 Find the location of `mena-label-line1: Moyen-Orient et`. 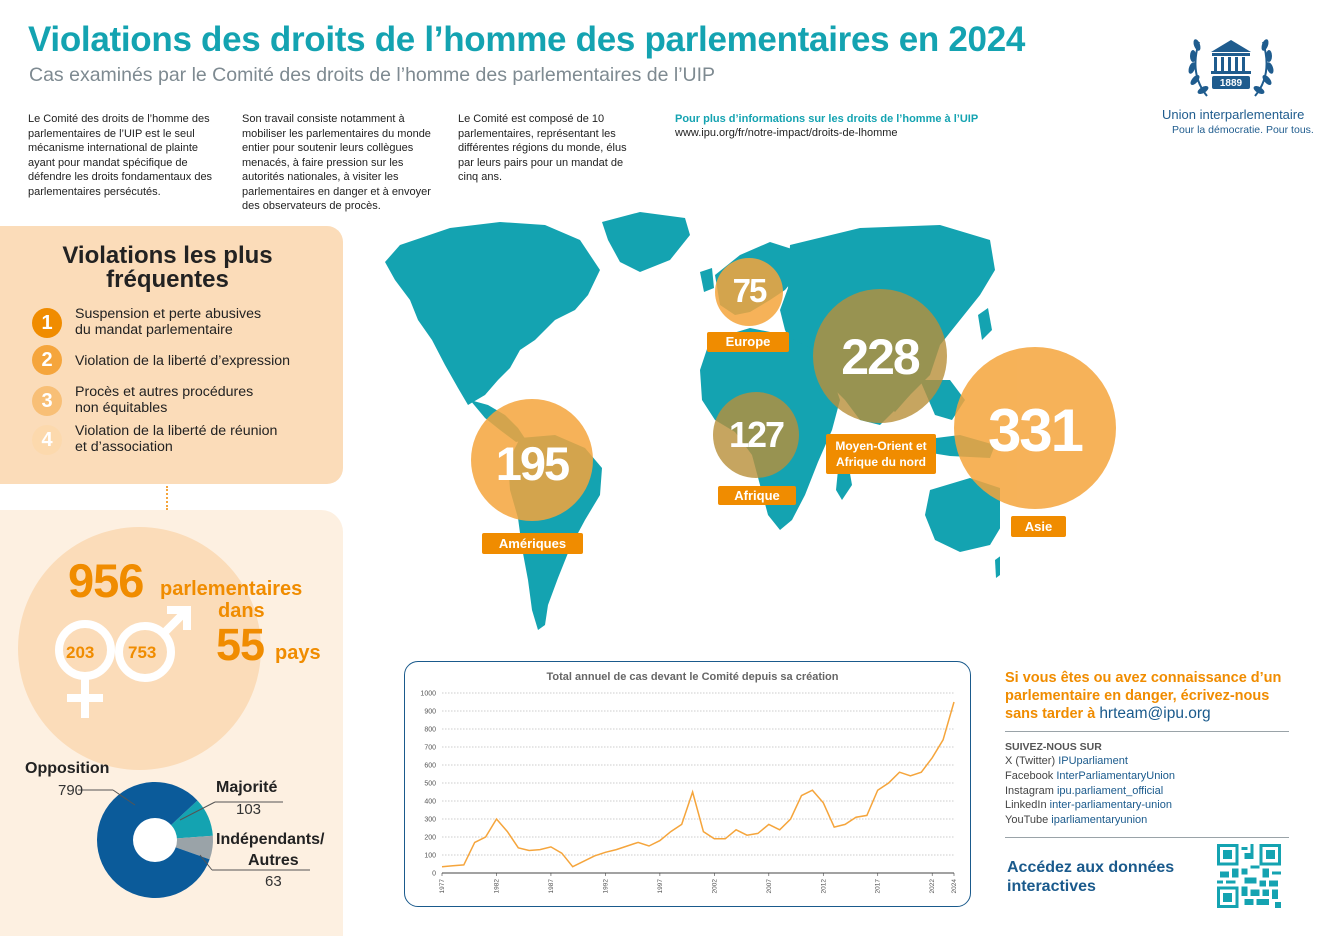

mena-label-line1: Moyen-Orient et is located at coordinates (881, 446).